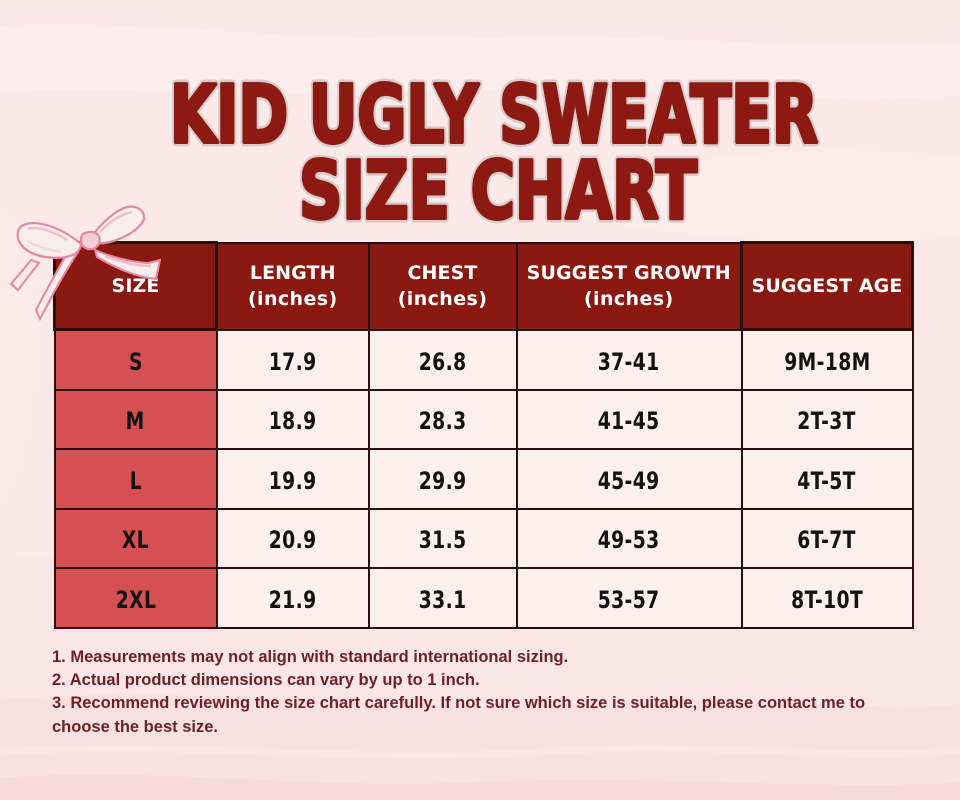 Image resolution: width=960 pixels, height=800 pixels. I want to click on cell-growth: 41-45, so click(629, 419).